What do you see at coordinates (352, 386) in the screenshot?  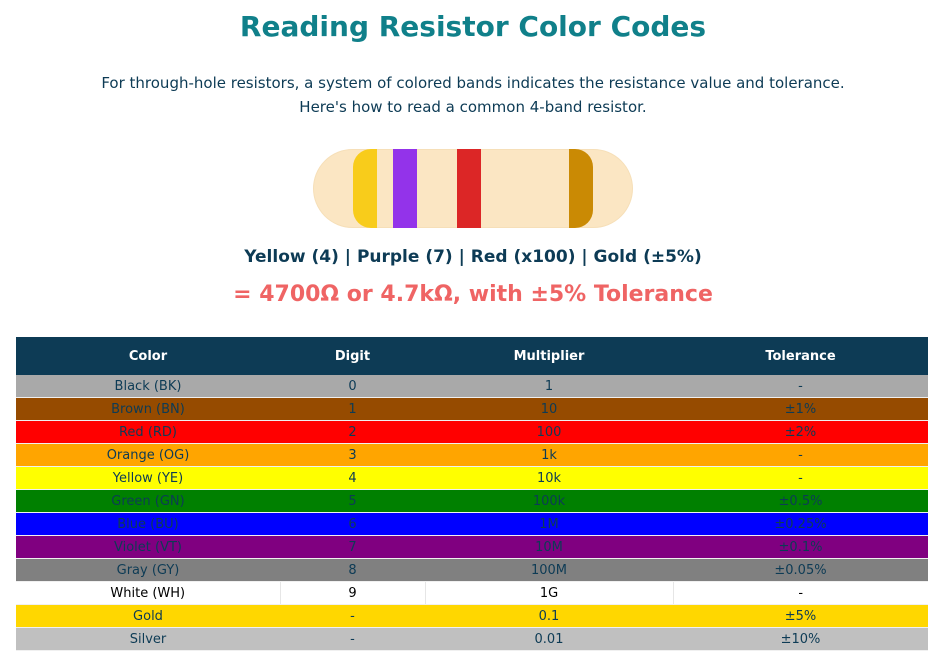 I see `cell-digit: 0` at bounding box center [352, 386].